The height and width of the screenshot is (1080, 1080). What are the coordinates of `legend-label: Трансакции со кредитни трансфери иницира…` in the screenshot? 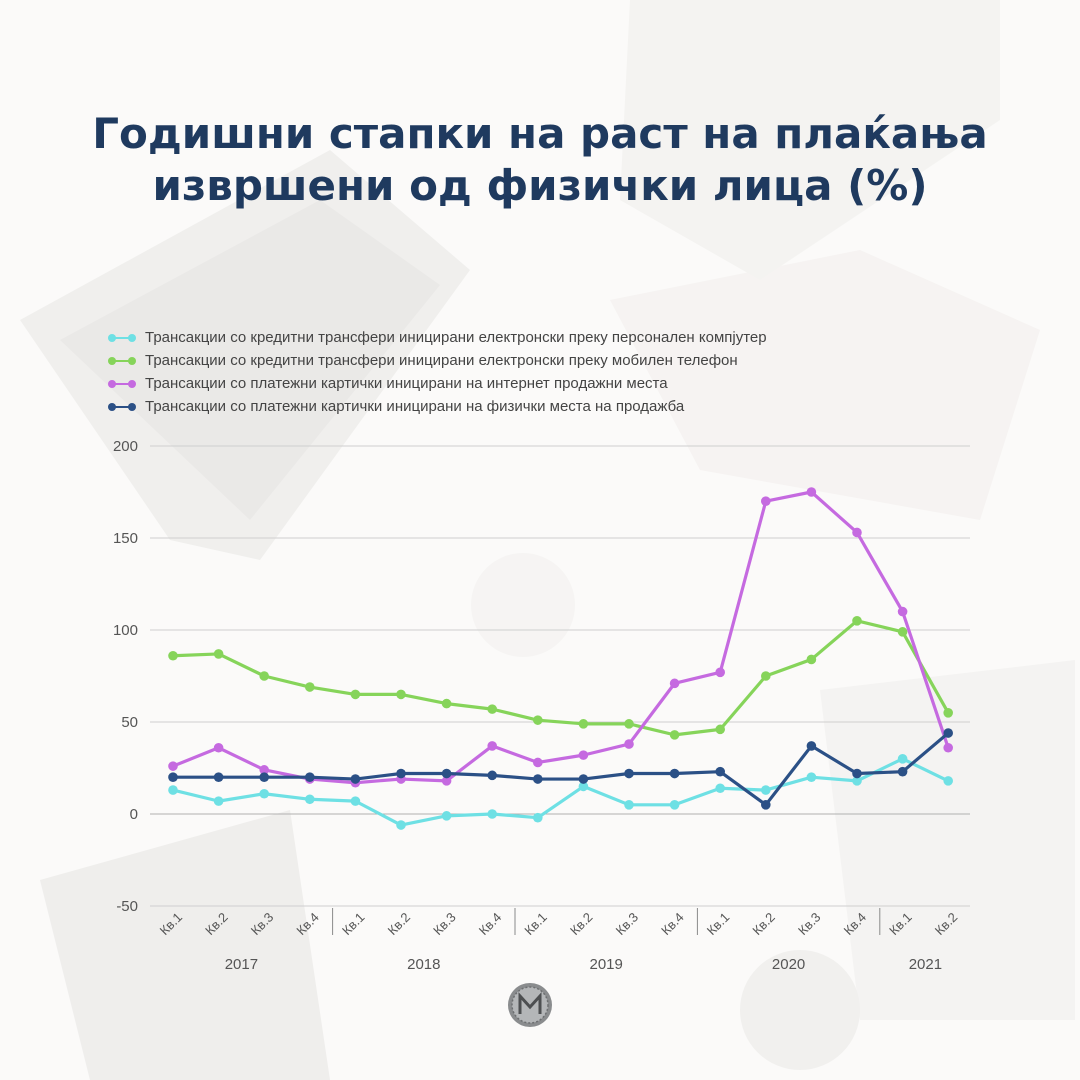 It's located at (456, 337).